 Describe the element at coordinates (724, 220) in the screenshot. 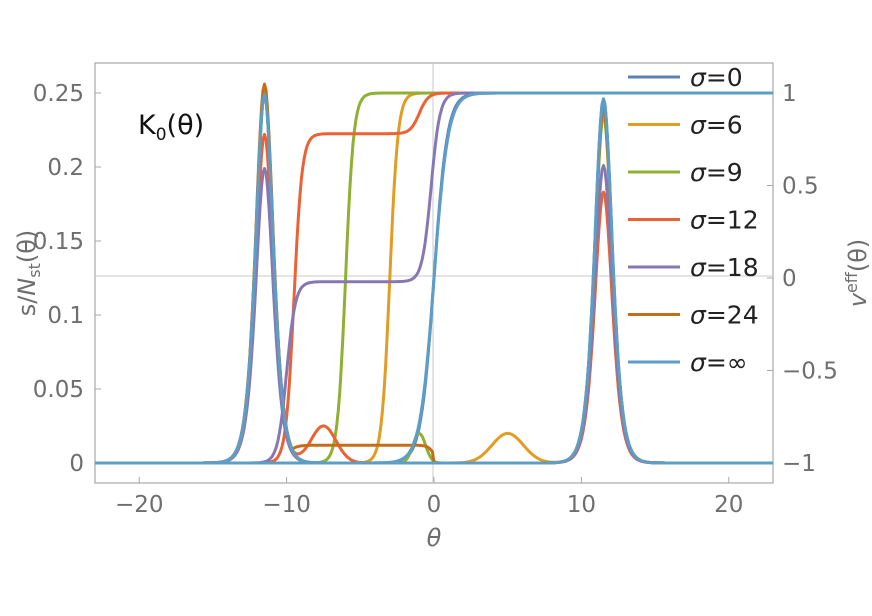

I see `legend-entry: σ=12` at that location.